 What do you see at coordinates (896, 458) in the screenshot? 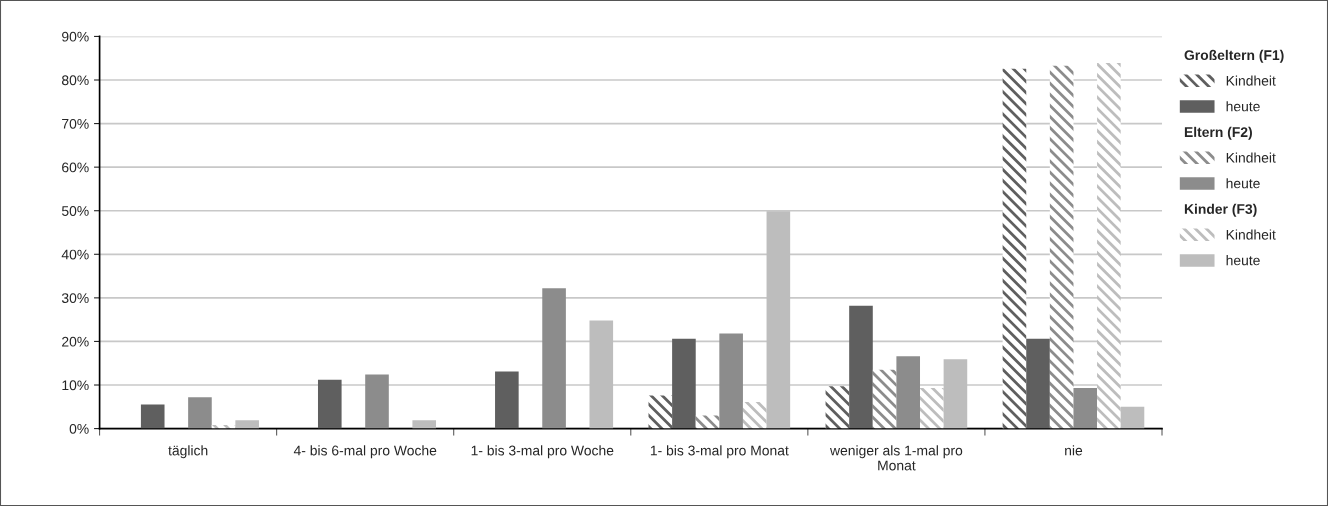
I see `x-tick-label: weniger als 1-mal pro Monat` at bounding box center [896, 458].